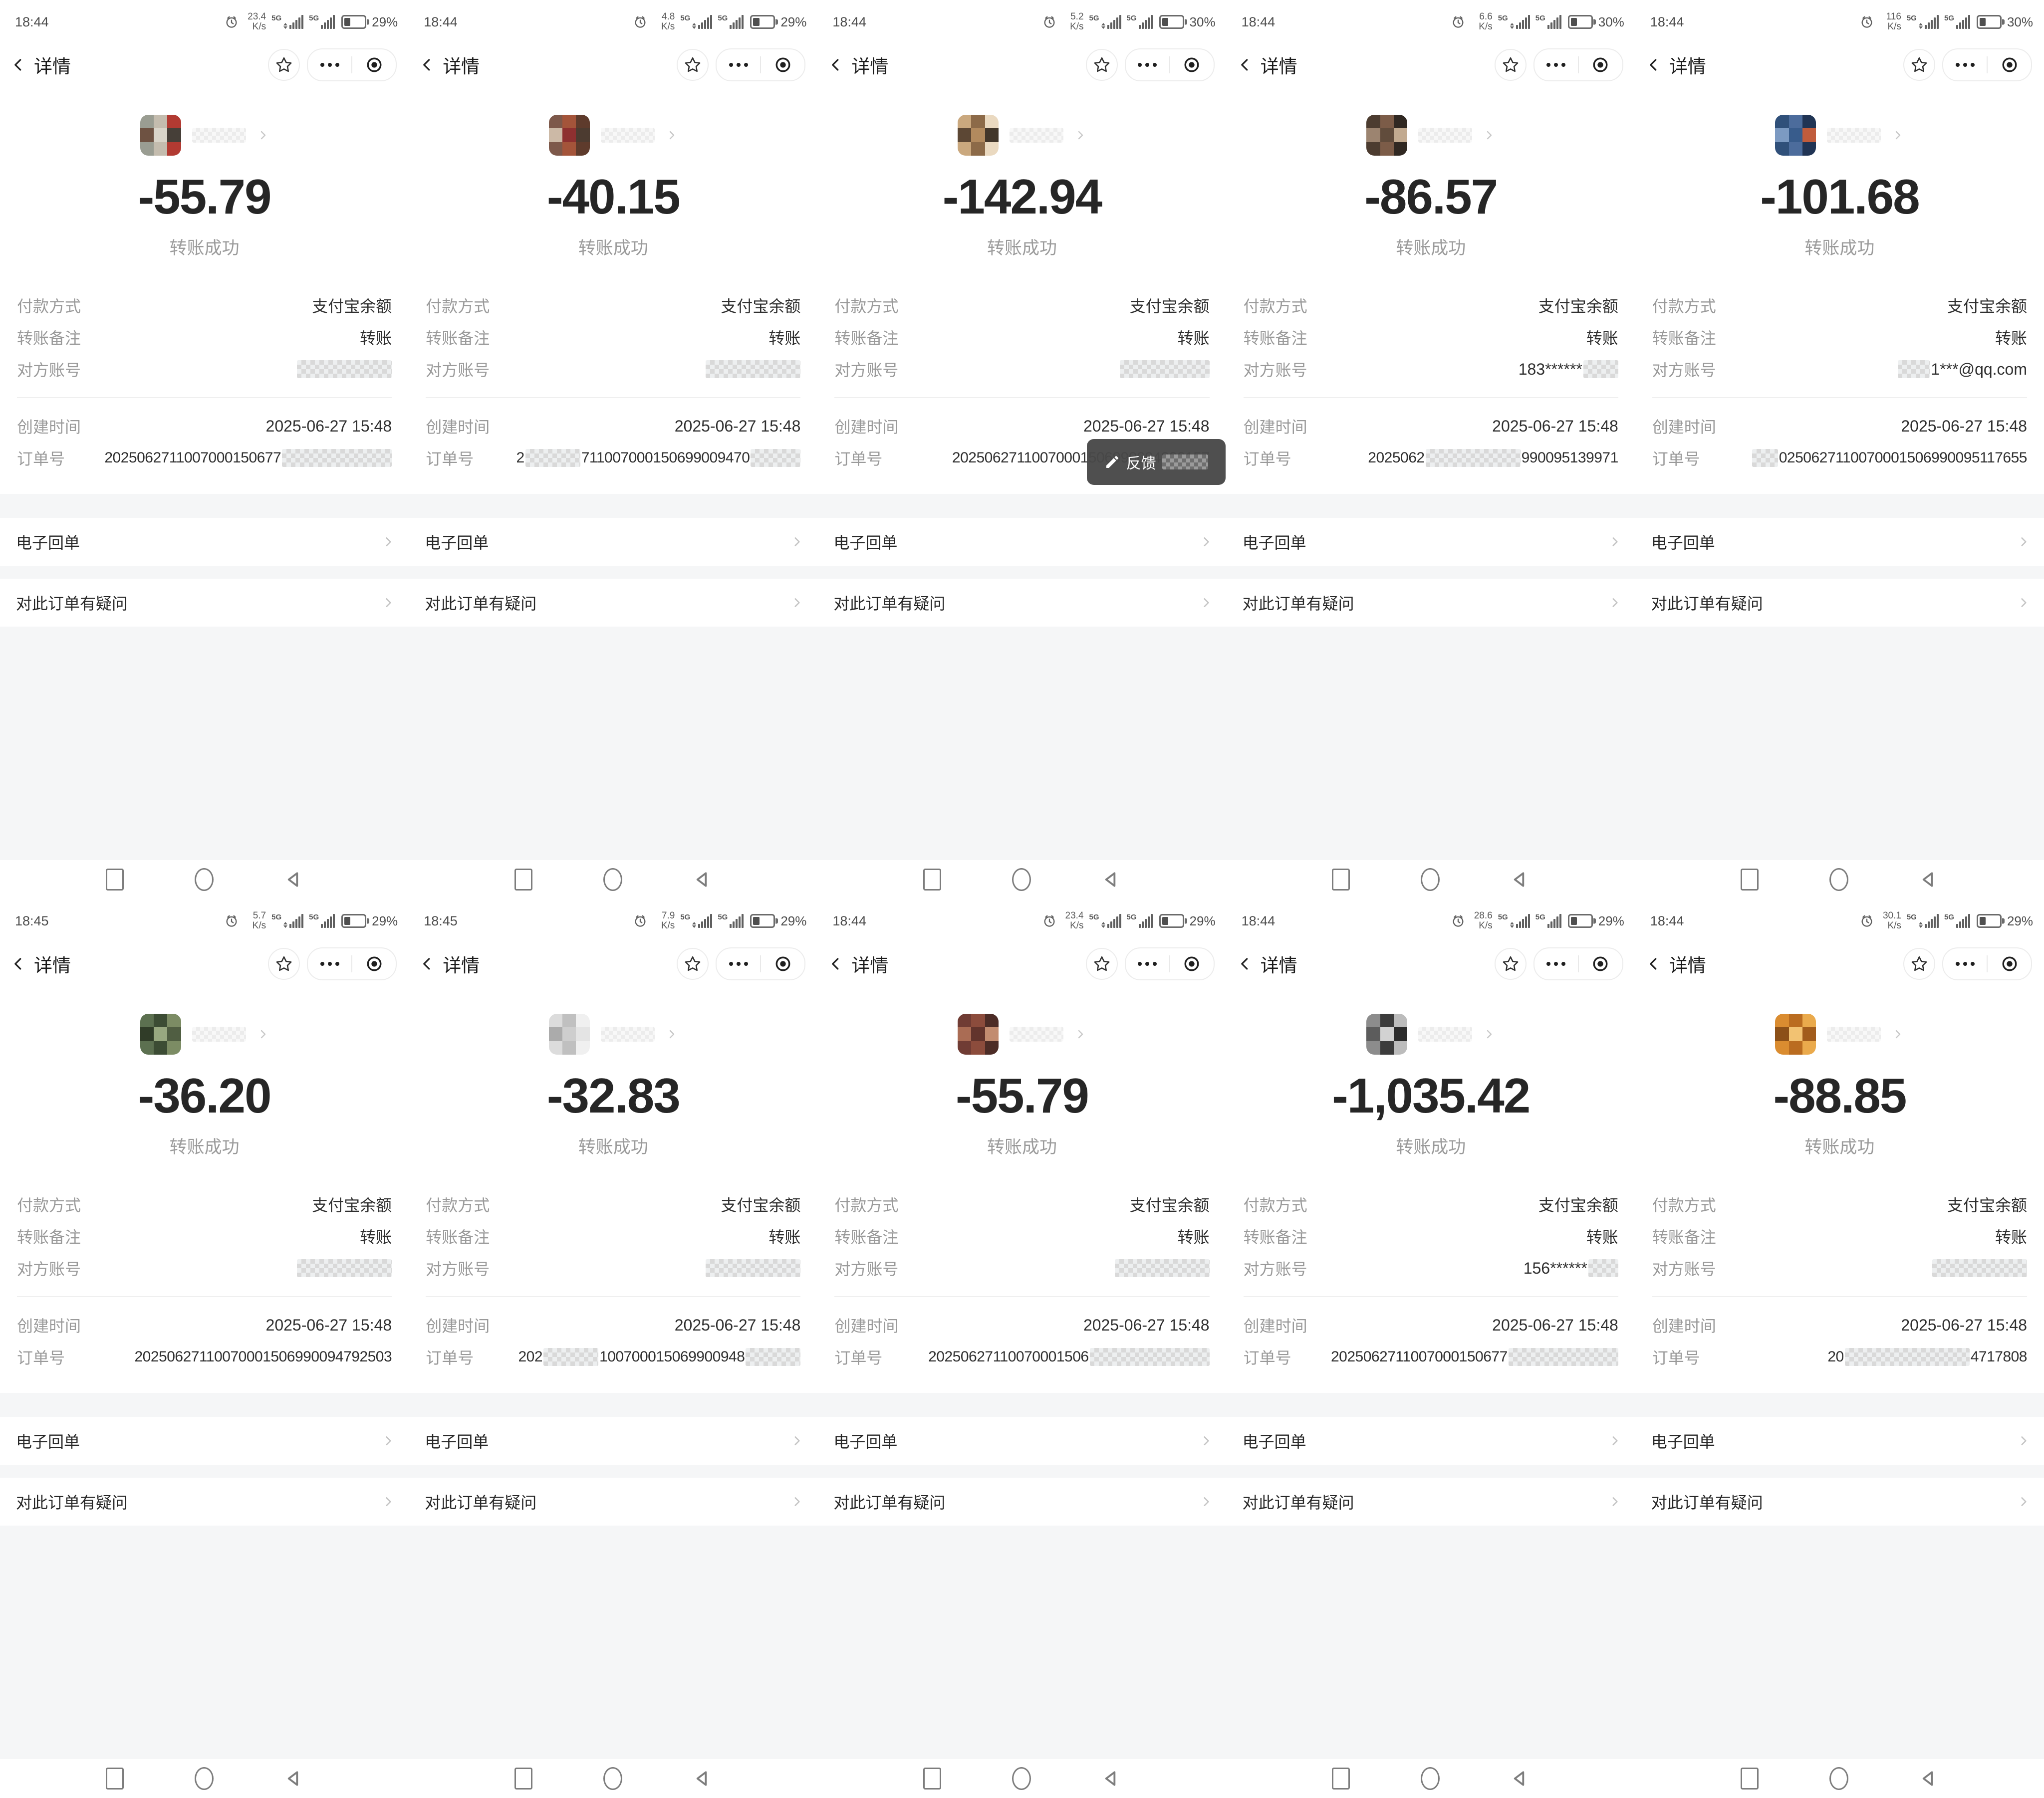 This screenshot has height=1798, width=2044. I want to click on feedback-floating-button: 反馈, so click(1156, 462).